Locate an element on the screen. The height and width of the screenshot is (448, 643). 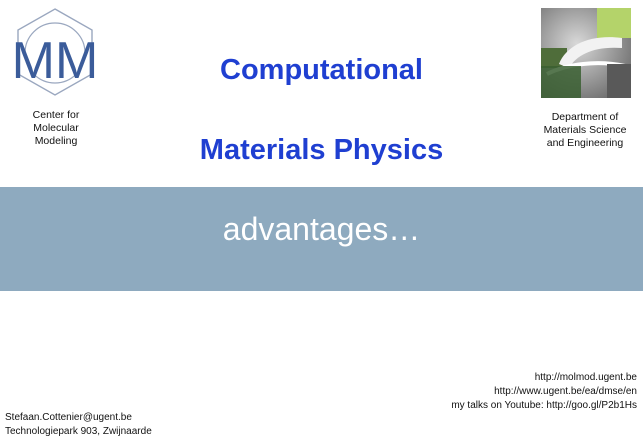
title-line-1: Computational is located at coordinates (321, 70).